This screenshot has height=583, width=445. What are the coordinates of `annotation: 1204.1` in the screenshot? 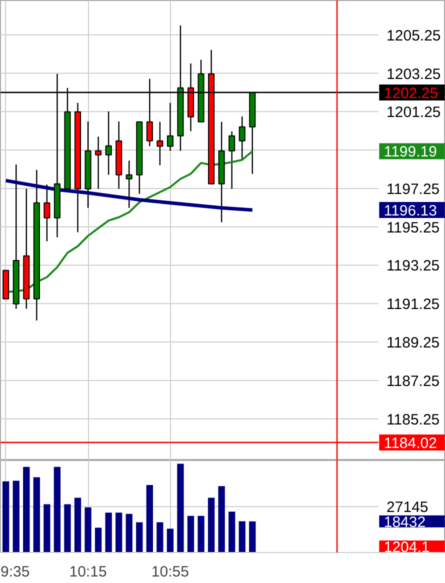 It's located at (407, 547).